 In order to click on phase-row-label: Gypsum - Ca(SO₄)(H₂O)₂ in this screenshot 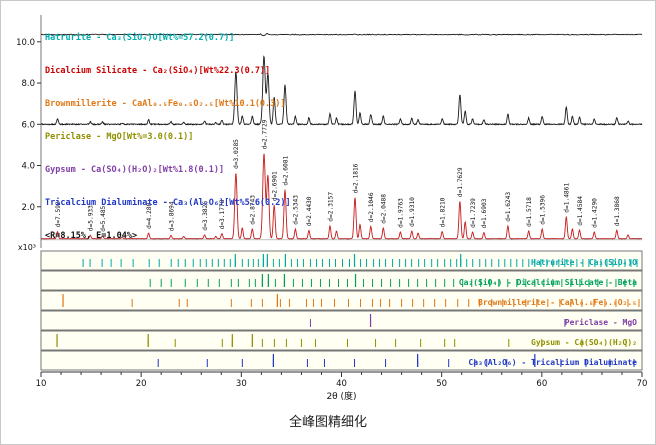, I will do `click(584, 342)`.